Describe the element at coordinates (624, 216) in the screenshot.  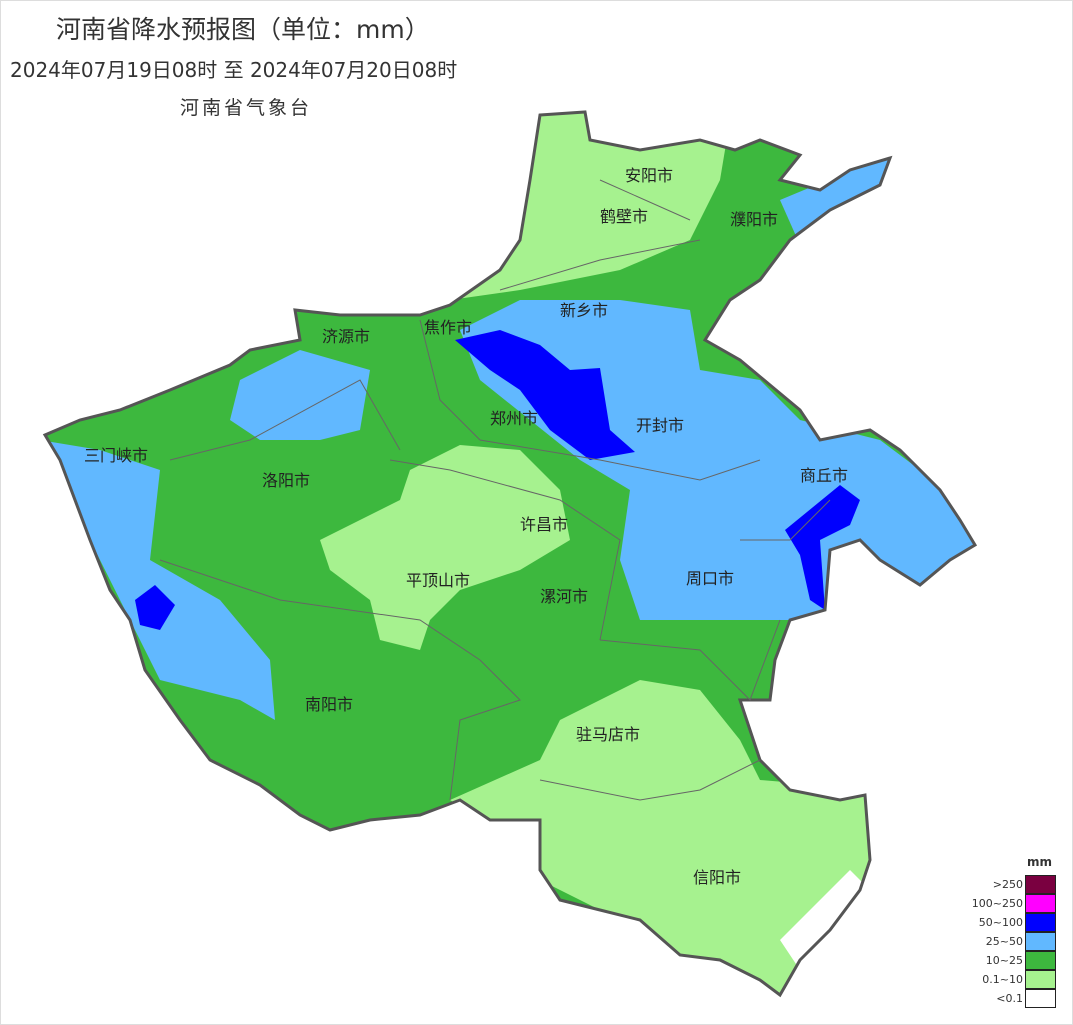
I see `city-label: 鹤壁市` at that location.